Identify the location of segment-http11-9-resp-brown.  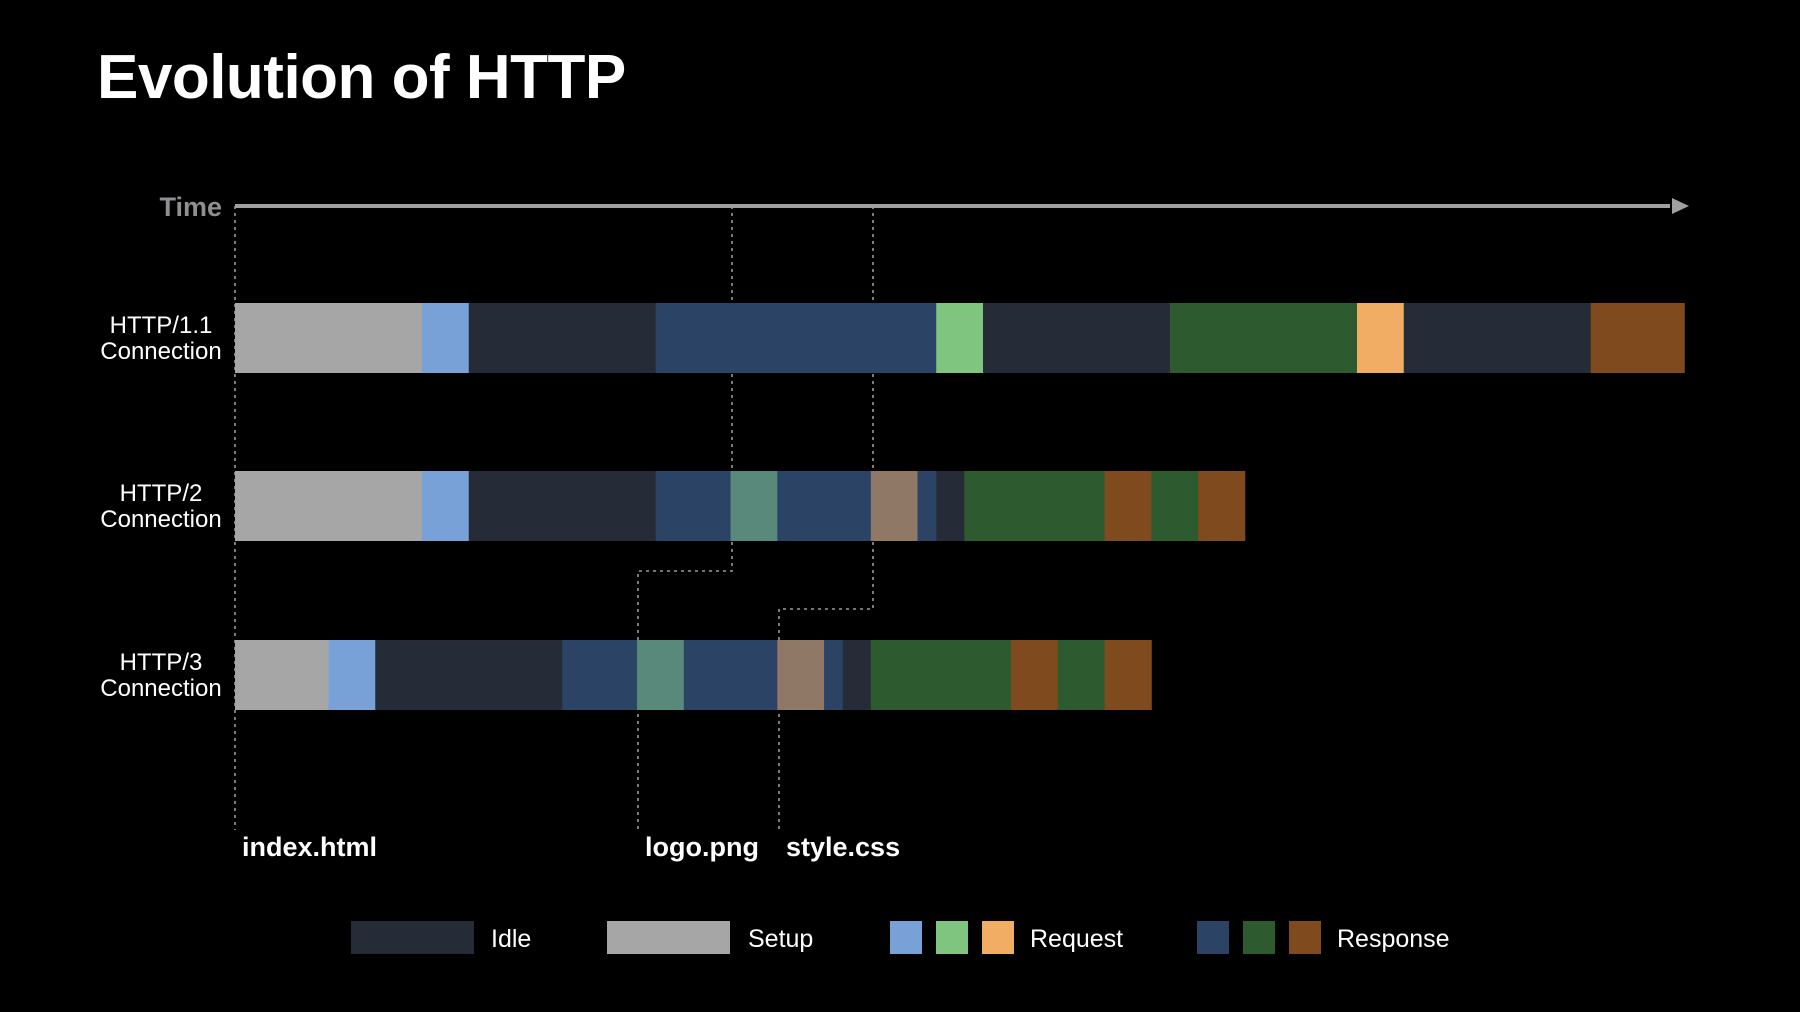
(1637, 338).